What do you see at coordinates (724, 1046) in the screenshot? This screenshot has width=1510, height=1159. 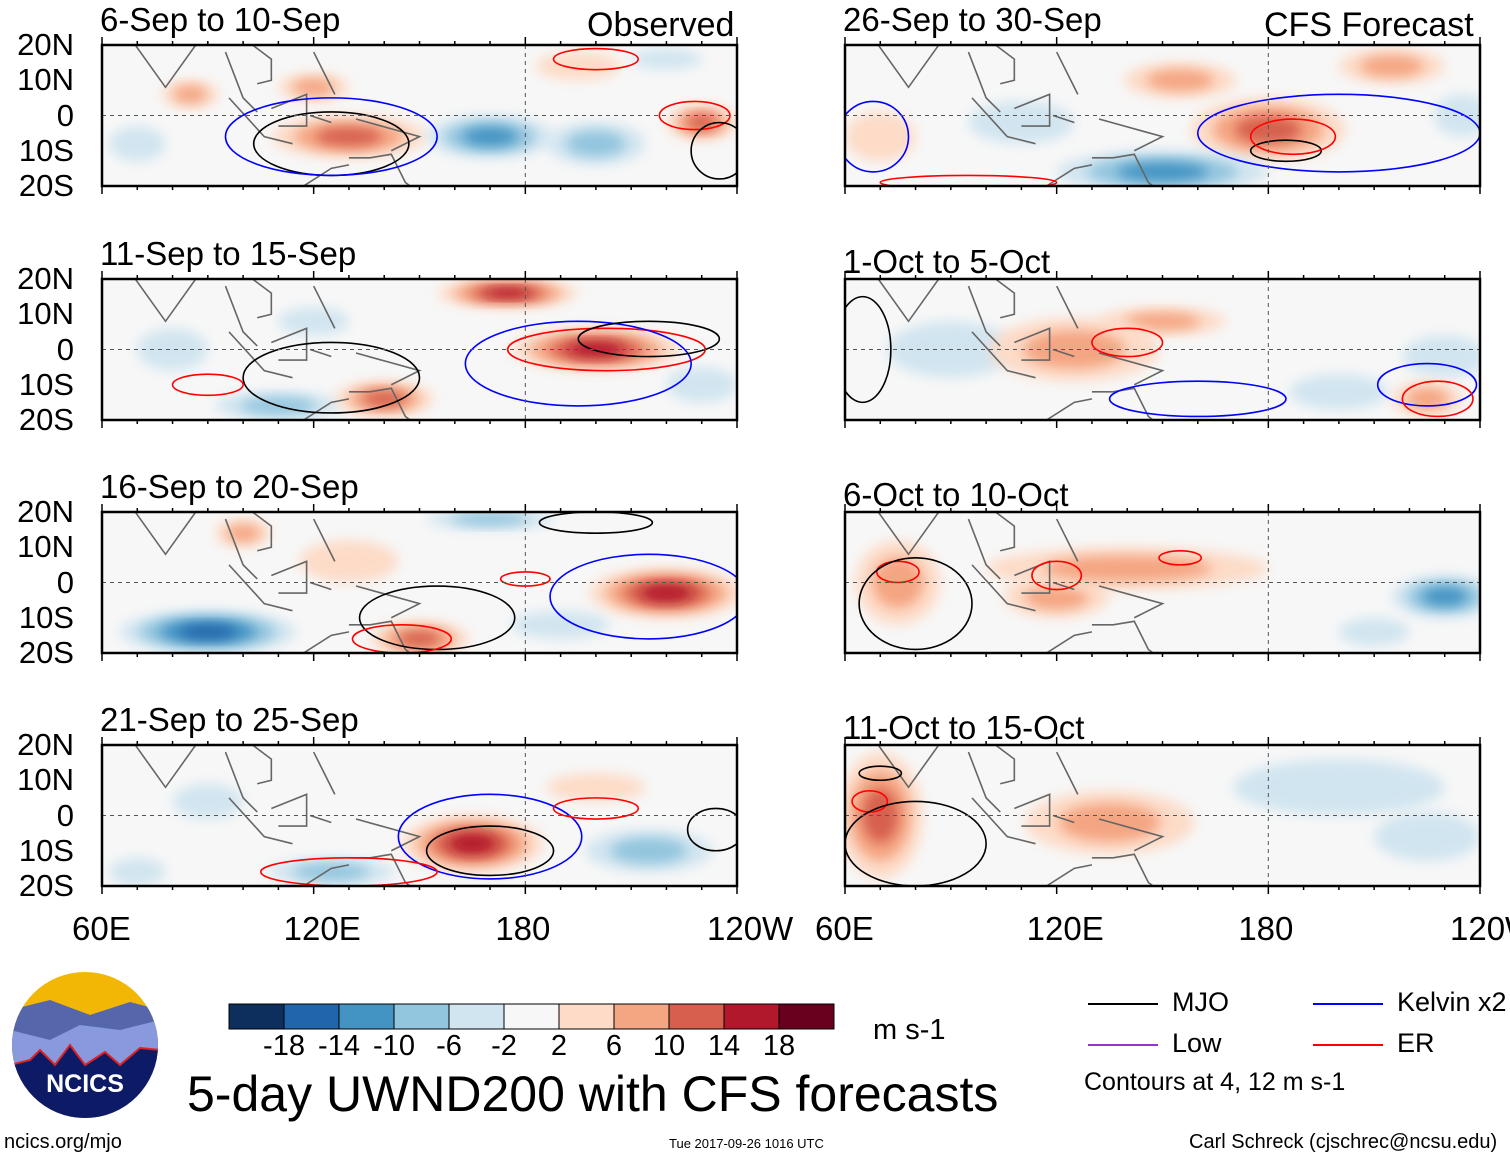 I see `colorbar-tick: 14` at bounding box center [724, 1046].